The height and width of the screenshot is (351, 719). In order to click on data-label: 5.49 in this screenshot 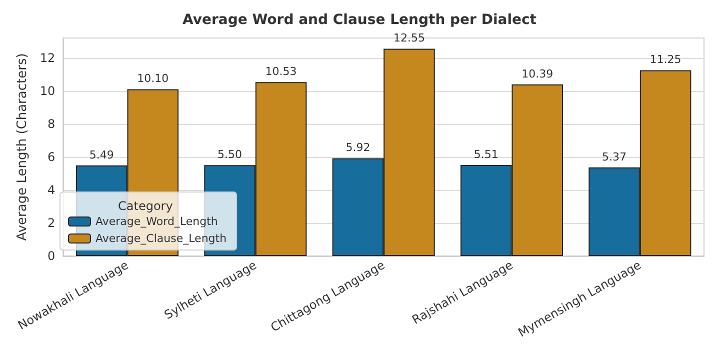, I will do `click(101, 155)`.